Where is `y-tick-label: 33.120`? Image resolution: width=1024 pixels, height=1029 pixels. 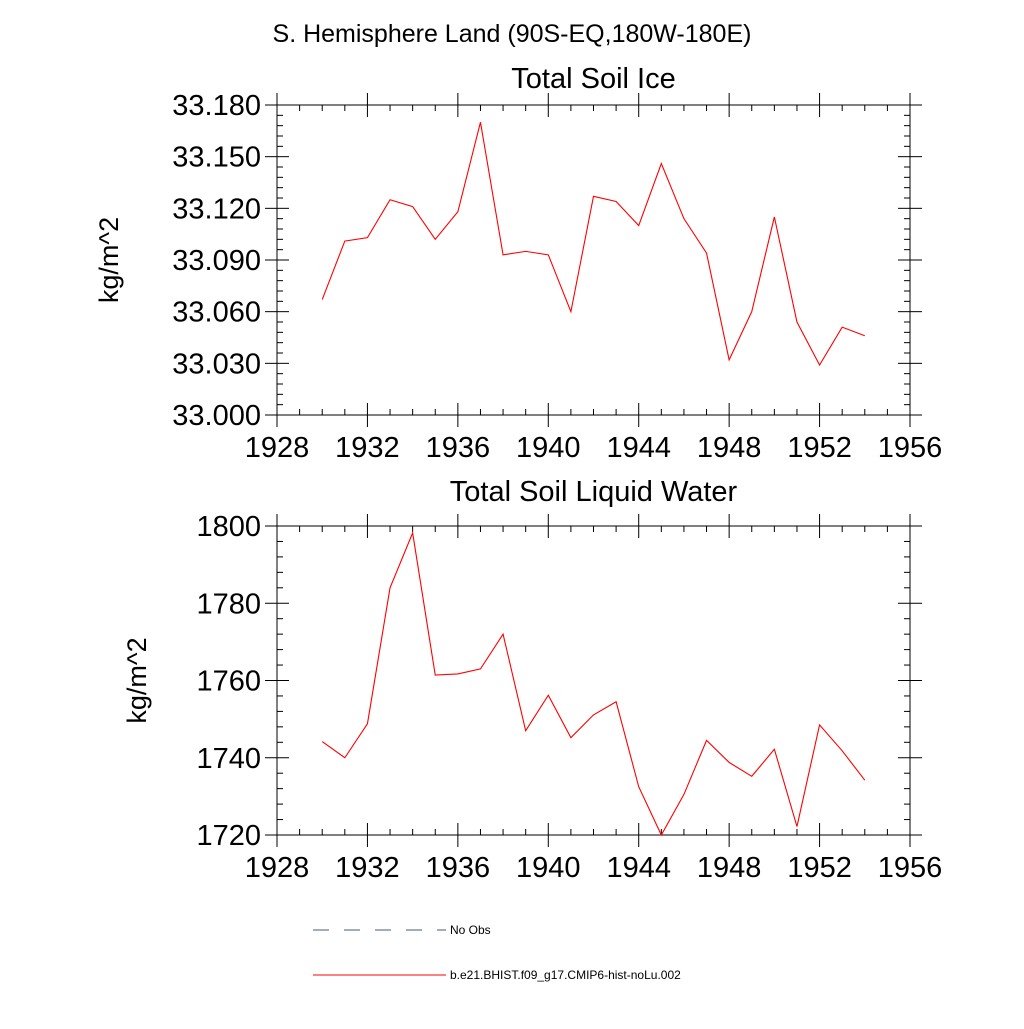
y-tick-label: 33.120 is located at coordinates (216, 209).